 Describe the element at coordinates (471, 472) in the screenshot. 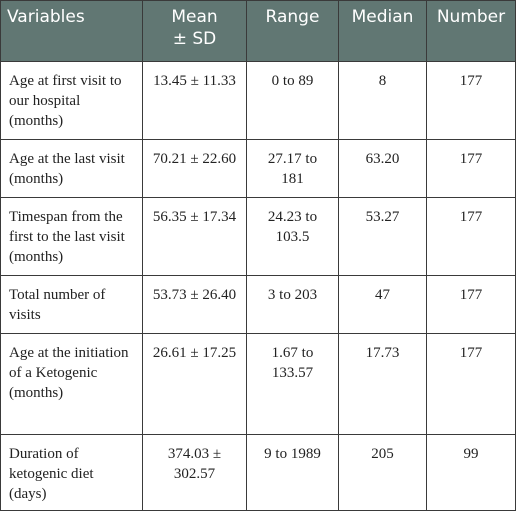

I see `cell-number: 99` at that location.